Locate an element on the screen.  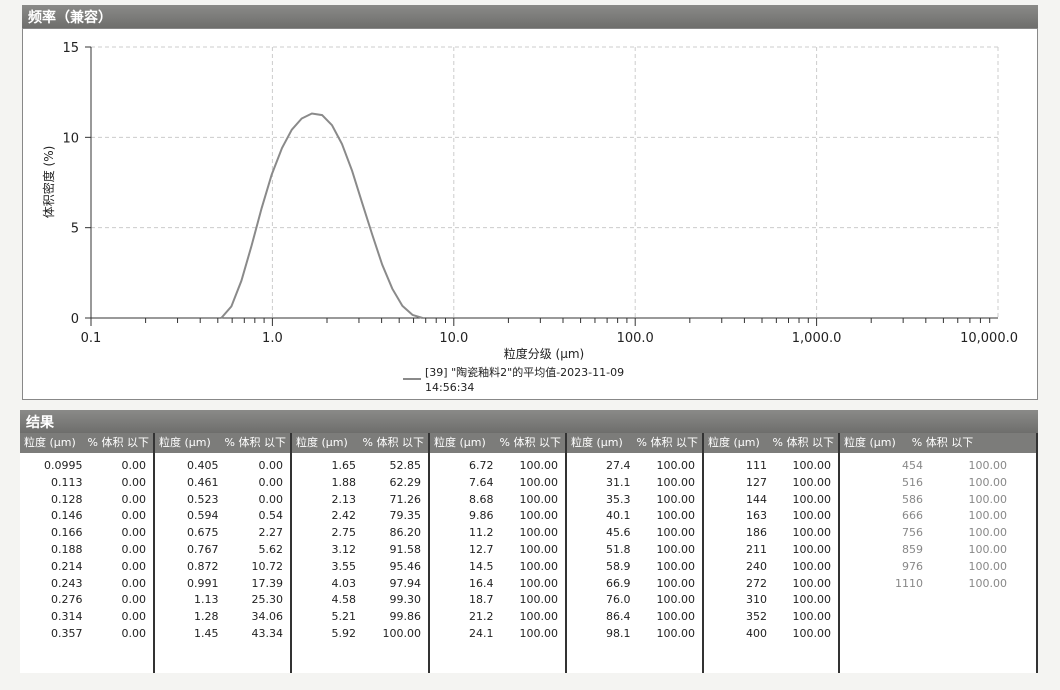
cell-volume-below: 99.30 is located at coordinates (405, 600).